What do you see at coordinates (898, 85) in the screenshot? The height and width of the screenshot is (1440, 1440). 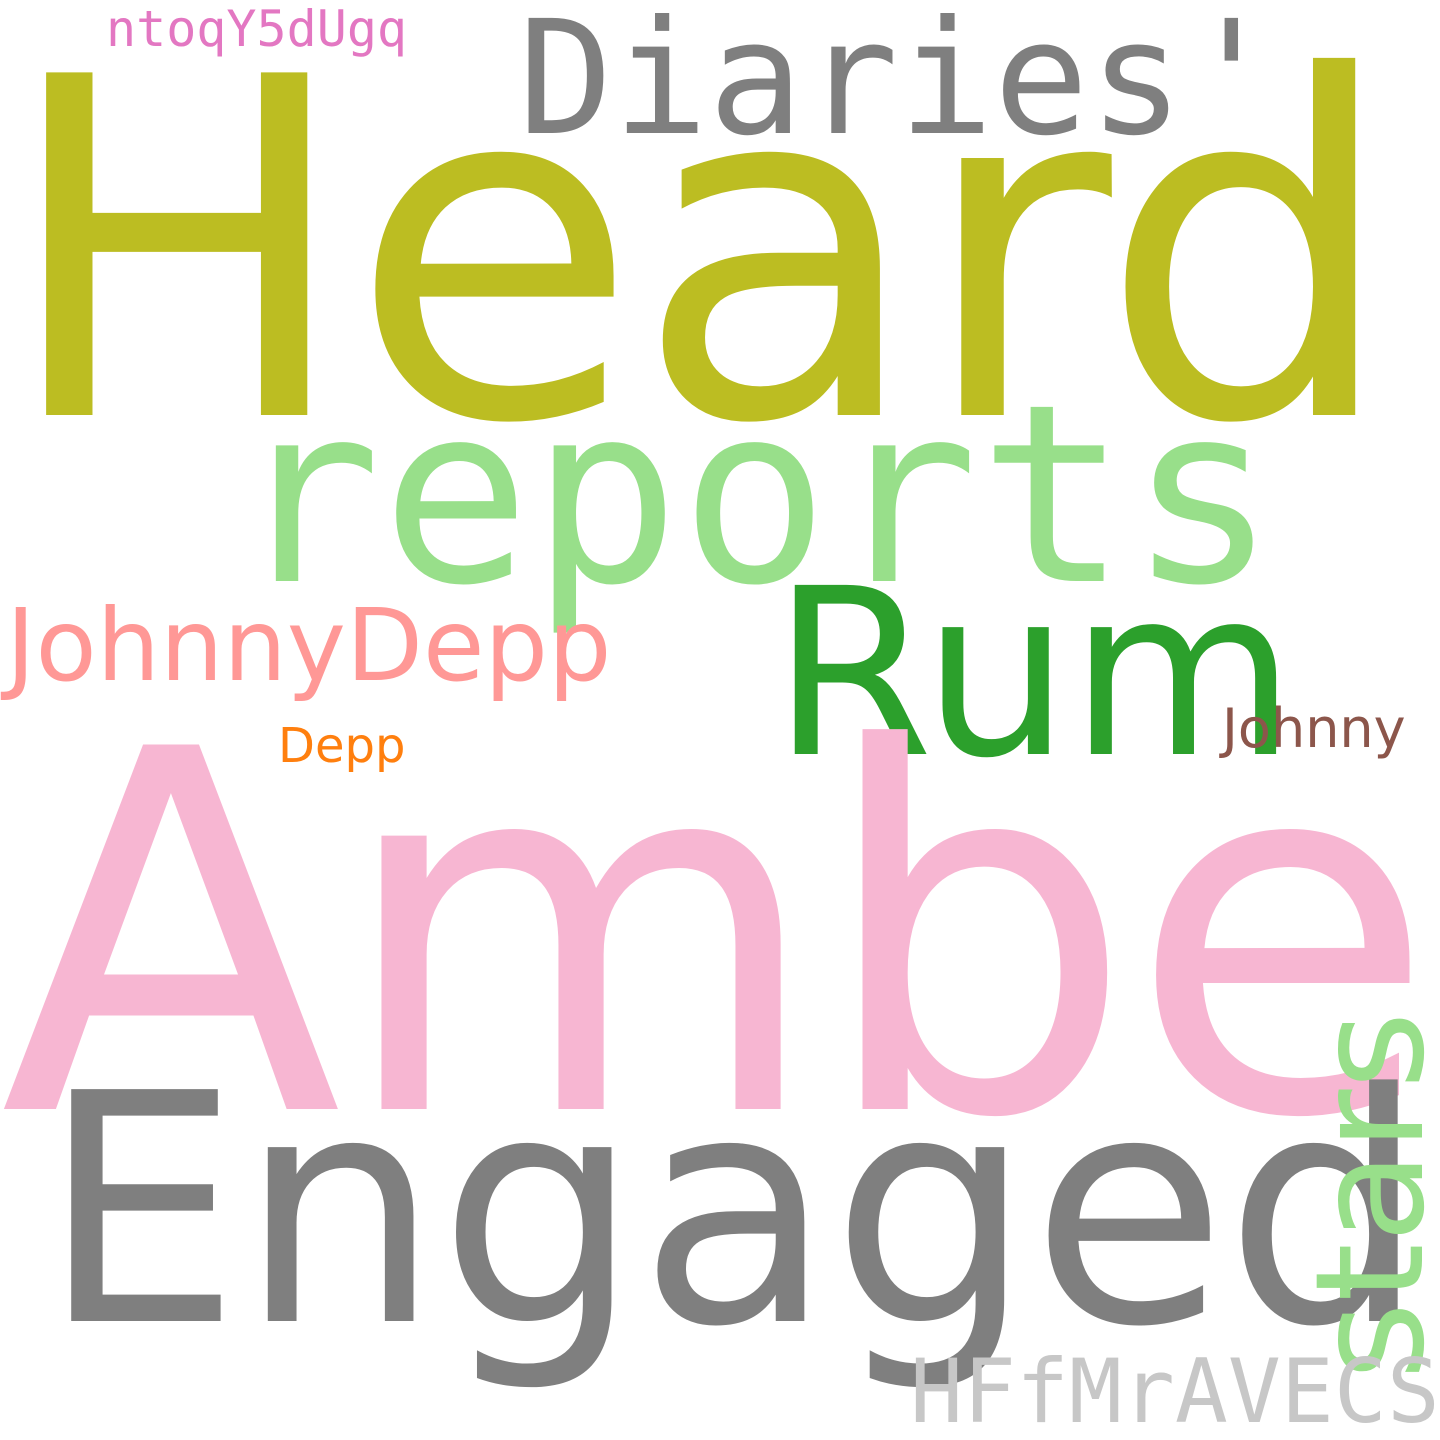 I see `word-diaries: Diaries'` at bounding box center [898, 85].